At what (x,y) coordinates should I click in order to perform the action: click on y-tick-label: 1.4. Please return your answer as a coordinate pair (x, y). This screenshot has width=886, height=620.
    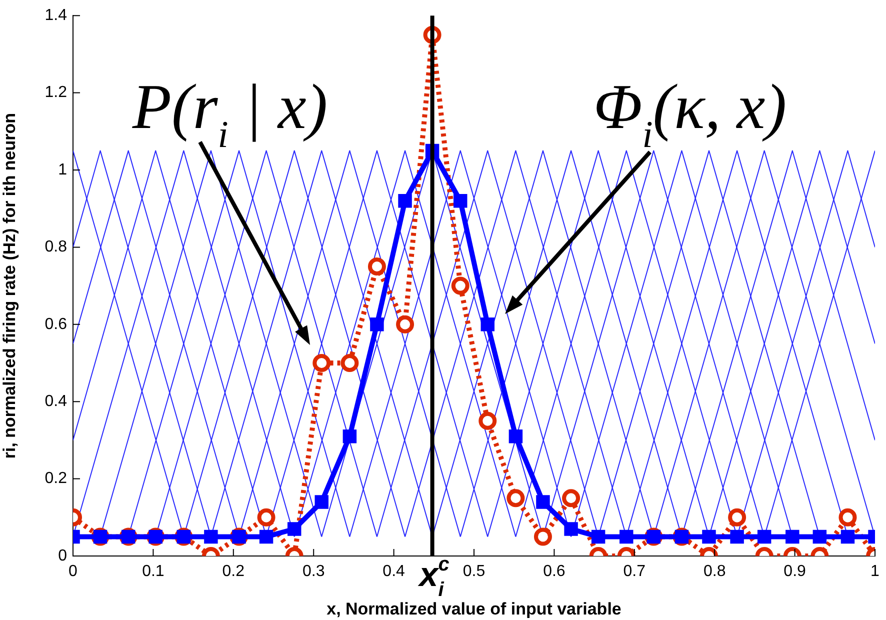
    Looking at the image, I should click on (56, 15).